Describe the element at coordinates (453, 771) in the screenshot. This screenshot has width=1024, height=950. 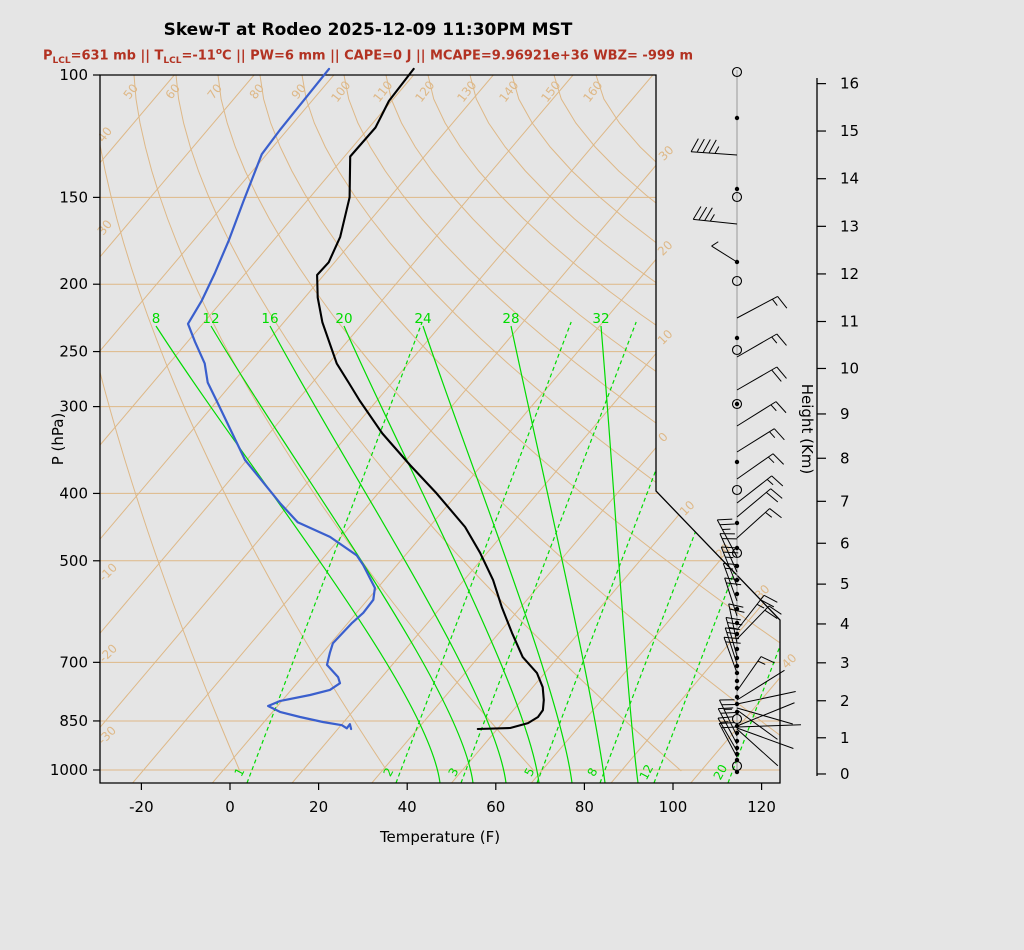
I see `mixing-ratio-label: 3` at that location.